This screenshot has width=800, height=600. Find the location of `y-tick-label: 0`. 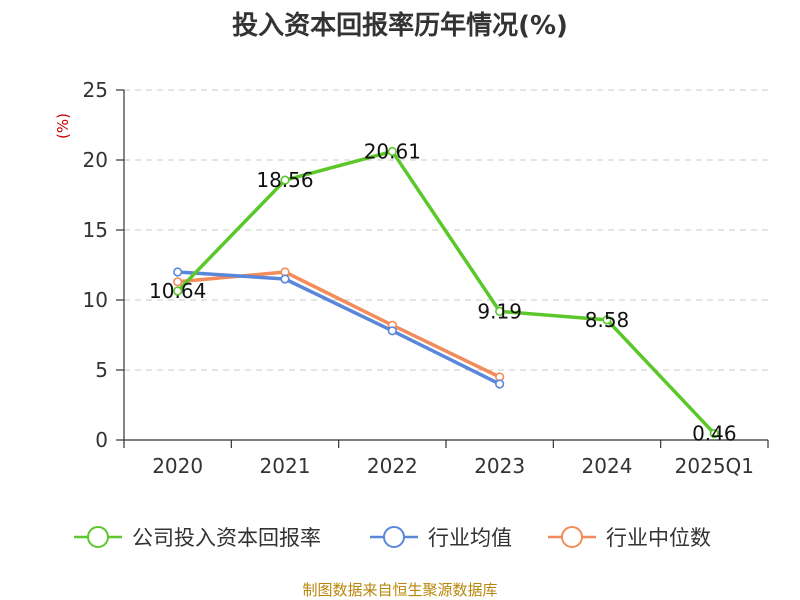

y-tick-label: 0 is located at coordinates (101, 440).